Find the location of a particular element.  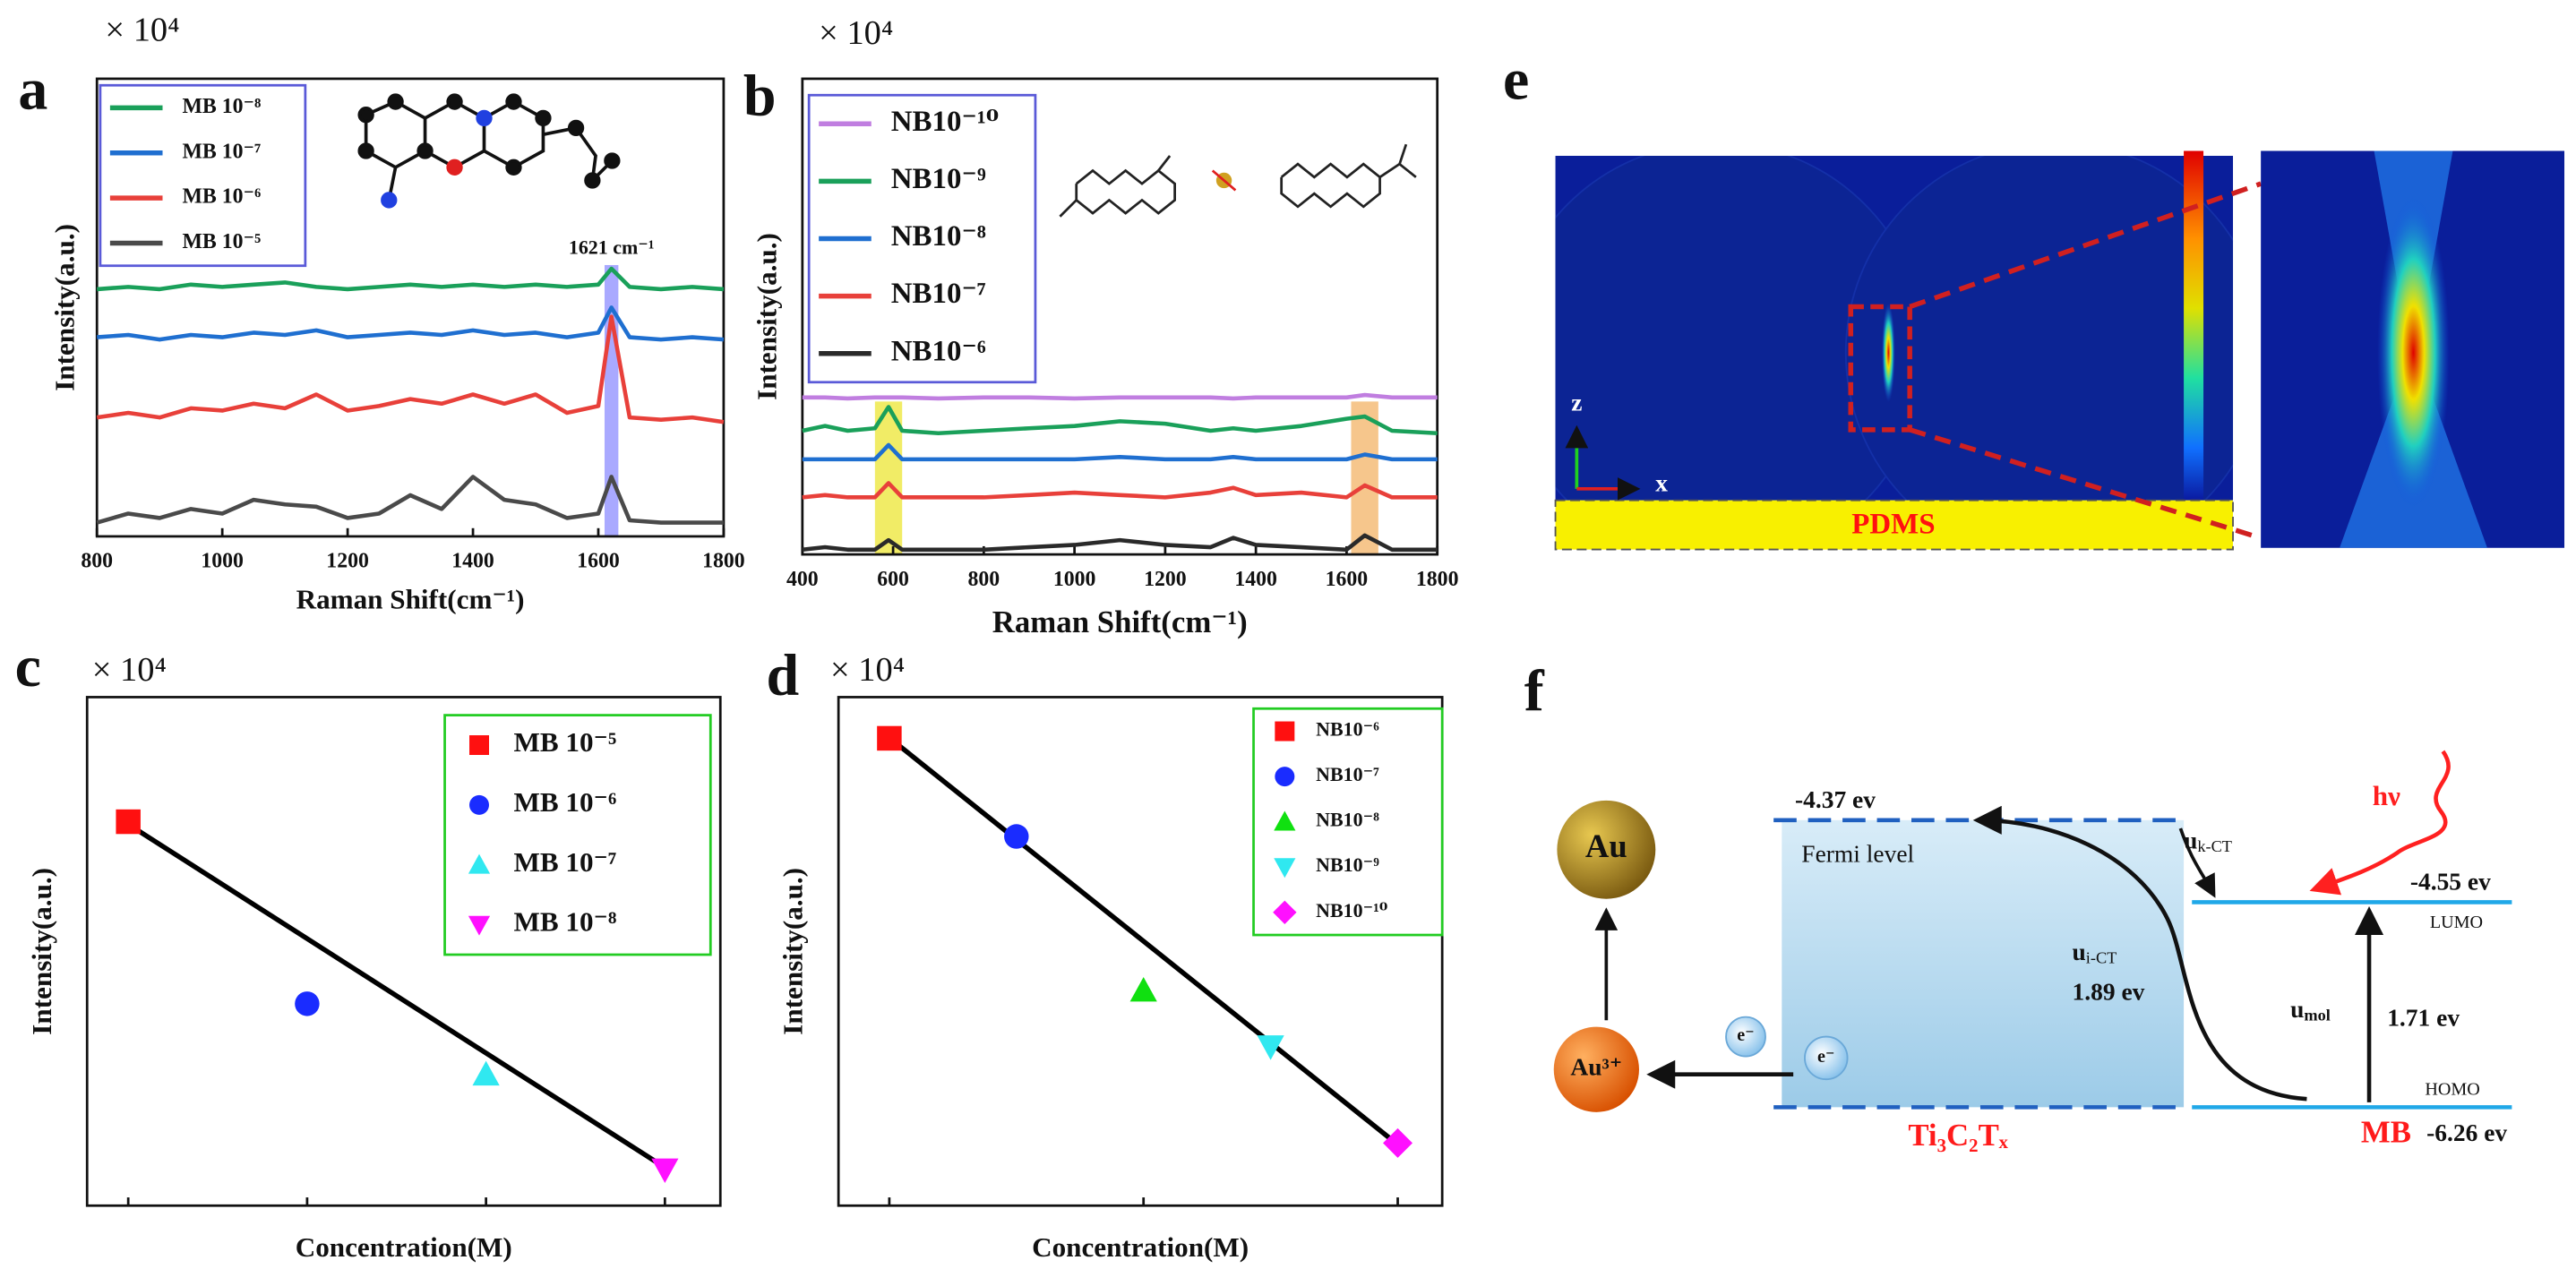

particle is located at coordinates (2039, 328).